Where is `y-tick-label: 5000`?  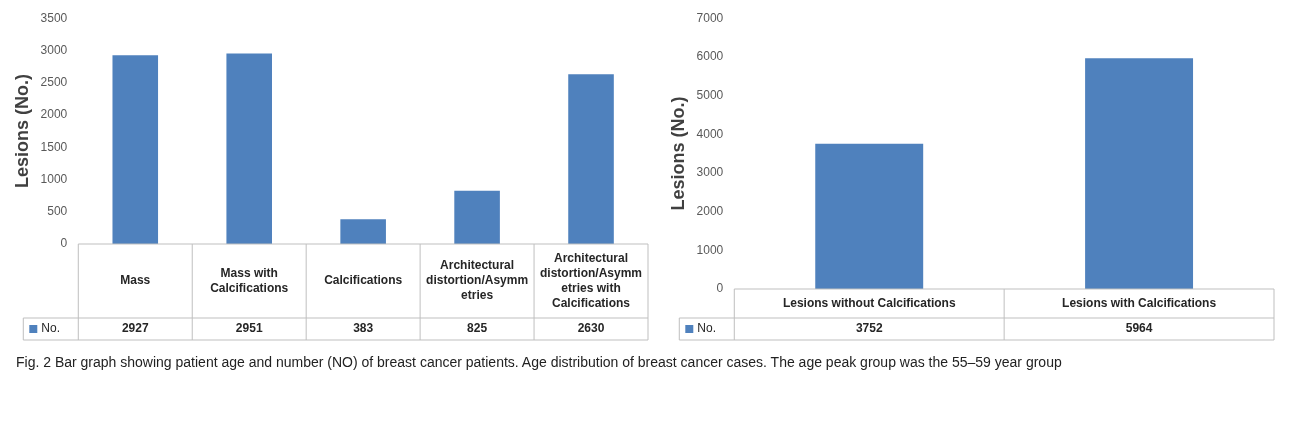
y-tick-label: 5000 is located at coordinates (710, 94).